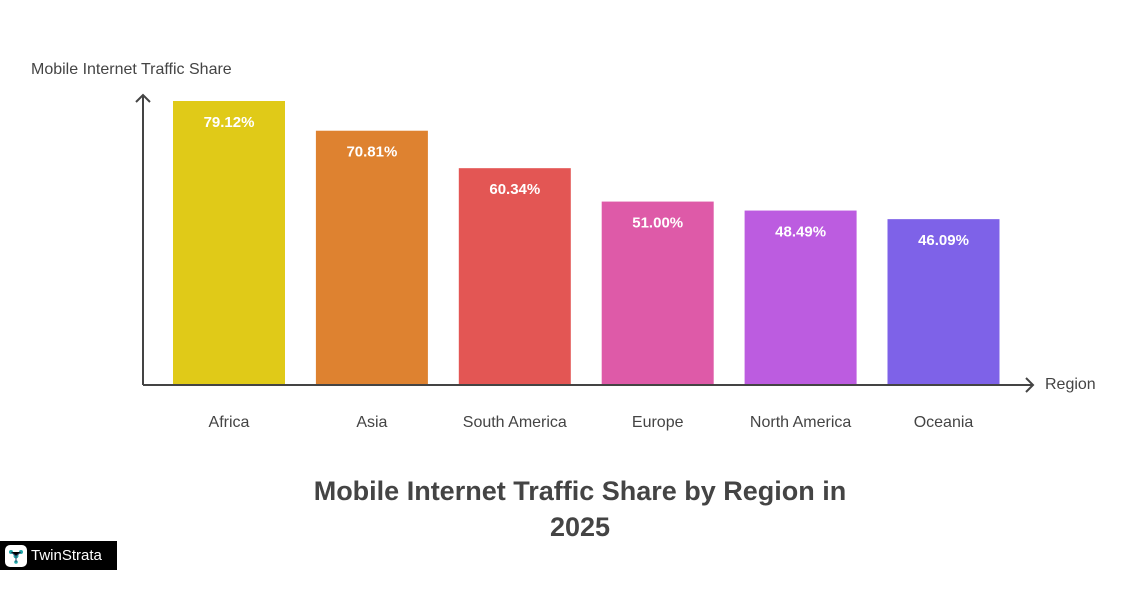 This screenshot has width=1143, height=600. I want to click on x-tick-label: Asia, so click(371, 422).